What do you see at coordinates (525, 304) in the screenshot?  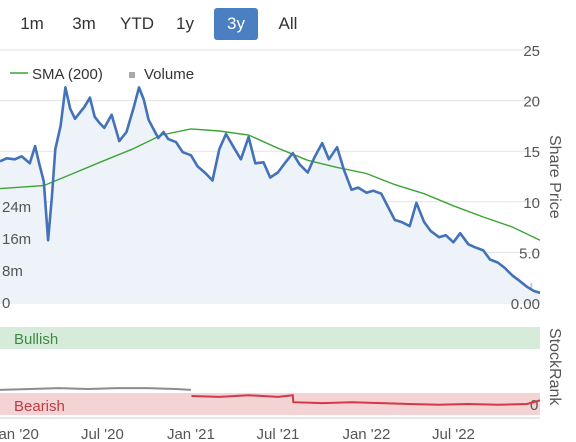 I see `price-tick-label: 0.00` at bounding box center [525, 304].